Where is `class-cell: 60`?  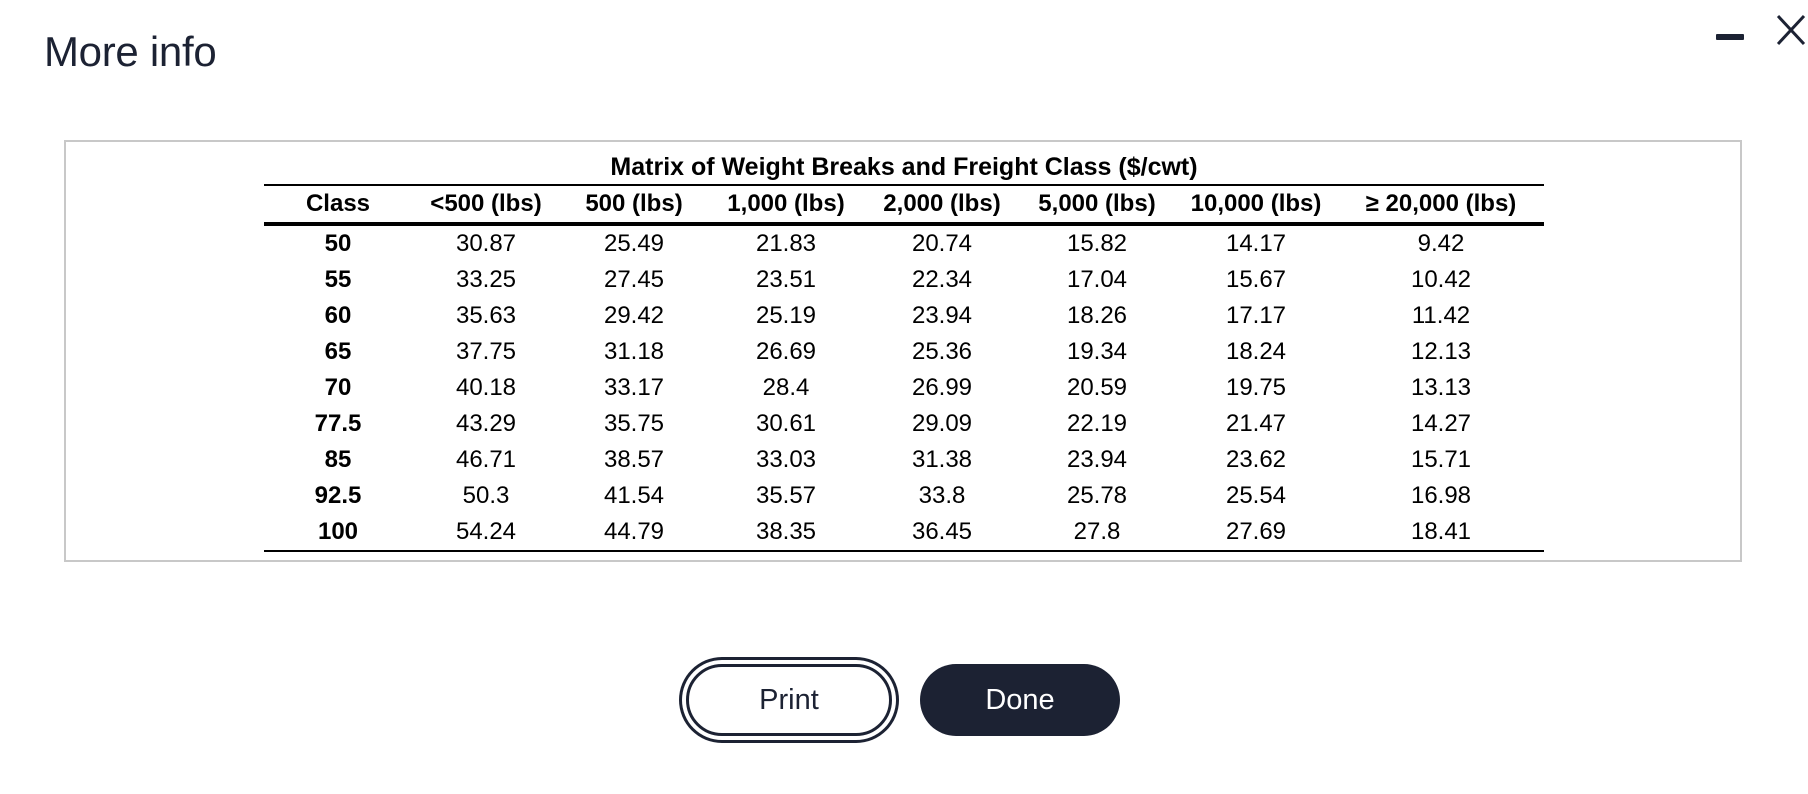 class-cell: 60 is located at coordinates (338, 315).